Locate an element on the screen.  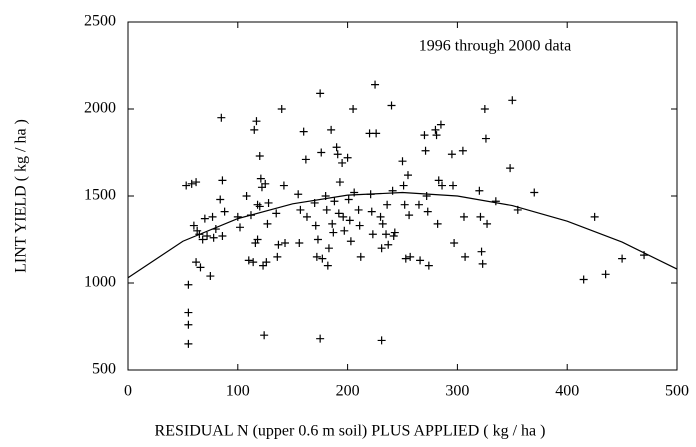
annotation: 1996 through 2000 data is located at coordinates (495, 46).